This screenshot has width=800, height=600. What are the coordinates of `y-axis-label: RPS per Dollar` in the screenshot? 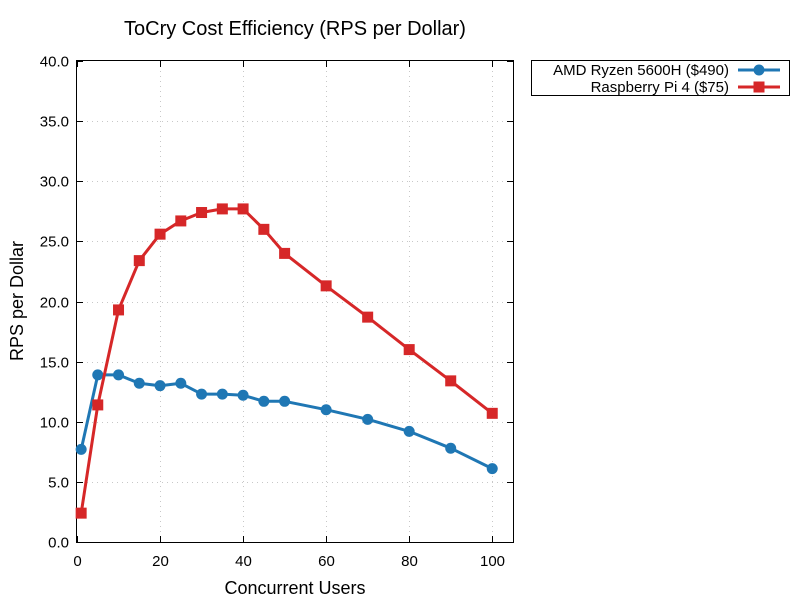 It's located at (17, 301).